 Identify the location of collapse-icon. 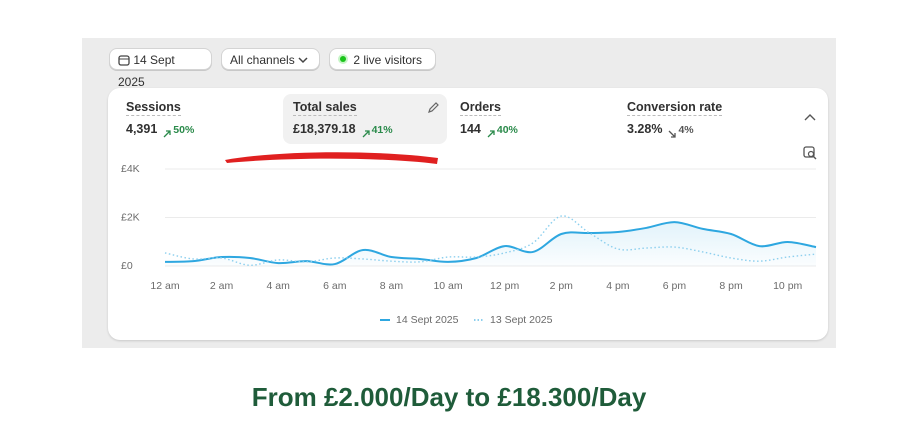
(810, 117).